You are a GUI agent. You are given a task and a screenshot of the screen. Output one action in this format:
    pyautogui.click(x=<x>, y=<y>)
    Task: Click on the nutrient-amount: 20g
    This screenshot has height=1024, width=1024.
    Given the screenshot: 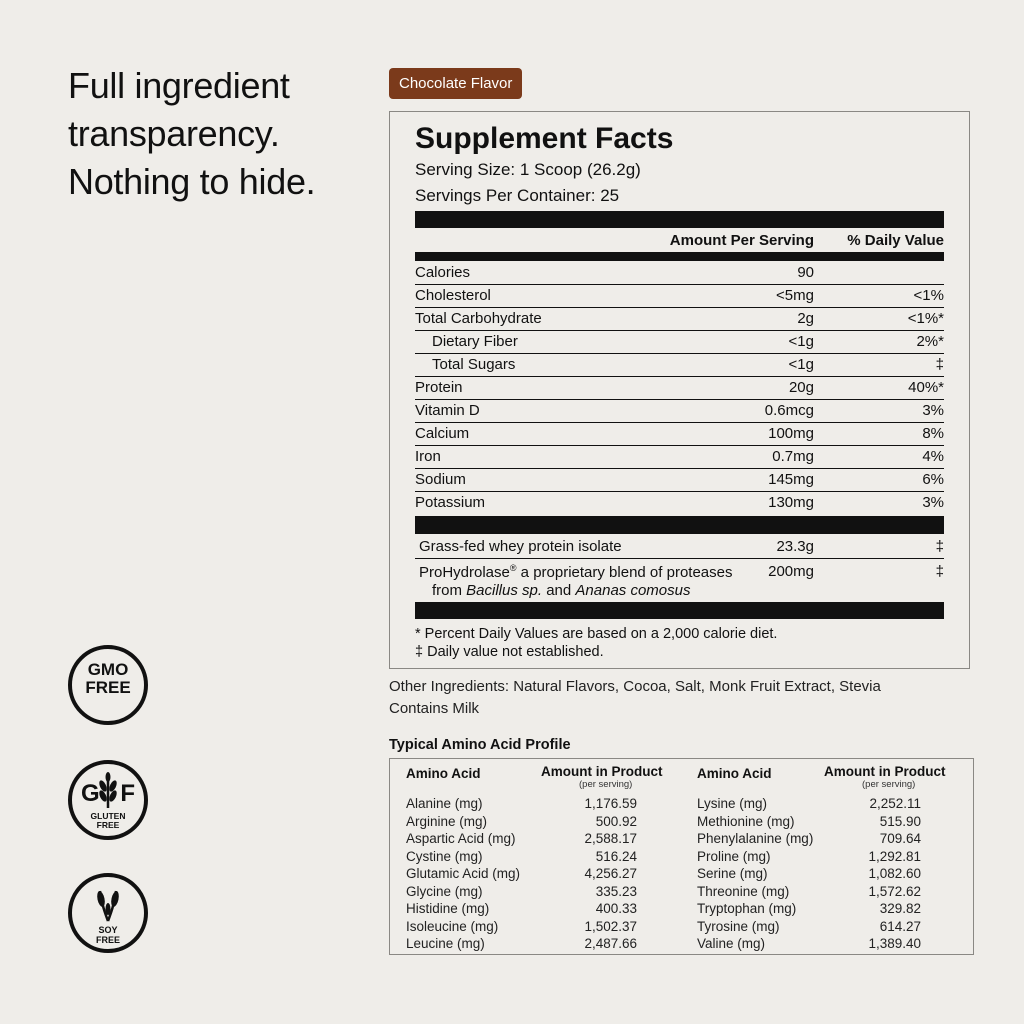 What is the action you would take?
    pyautogui.click(x=801, y=387)
    